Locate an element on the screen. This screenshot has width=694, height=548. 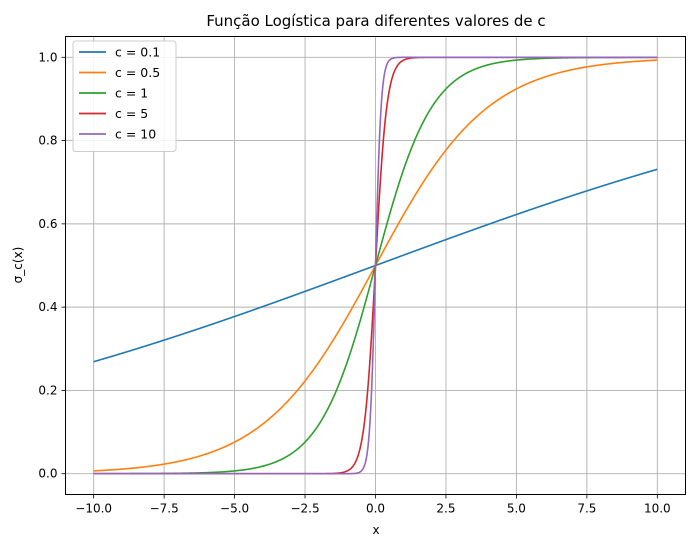
x-tick-label: 5.0 is located at coordinates (516, 509).